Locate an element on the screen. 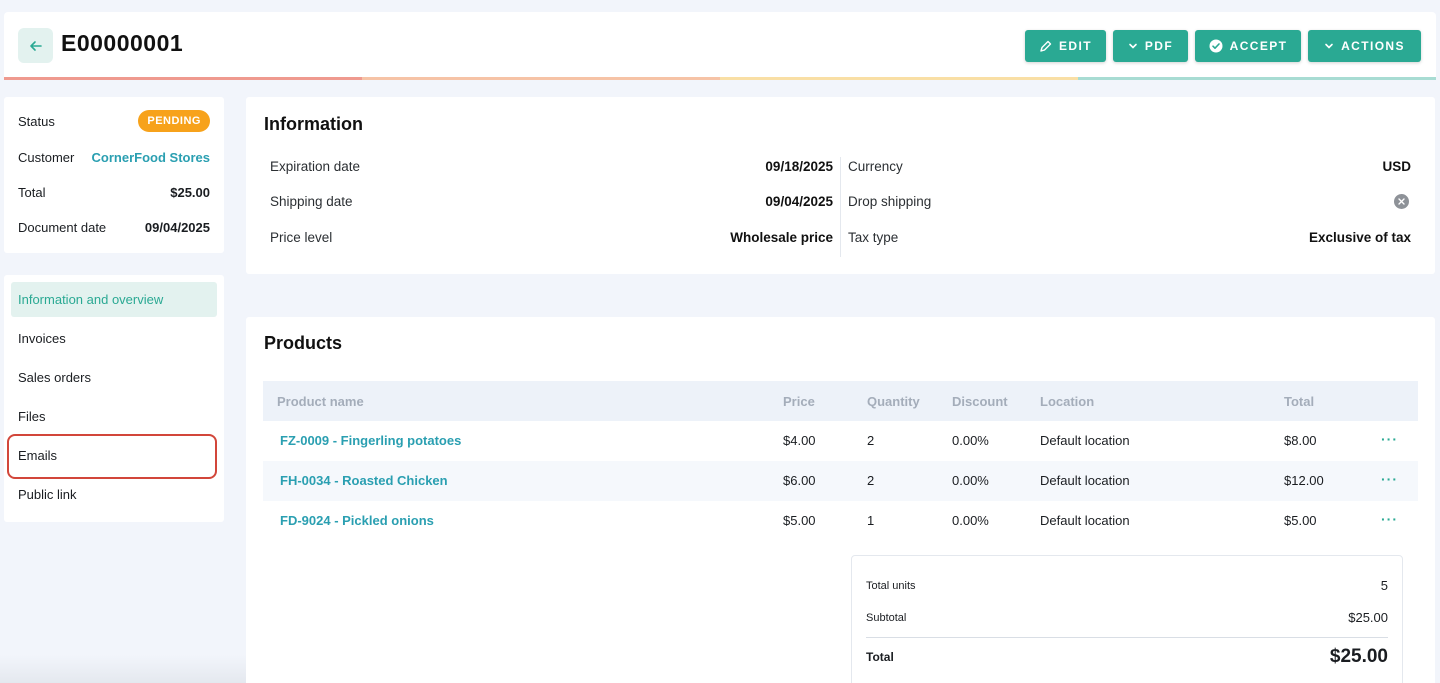 The image size is (1440, 683). info-value: USD is located at coordinates (1396, 166).